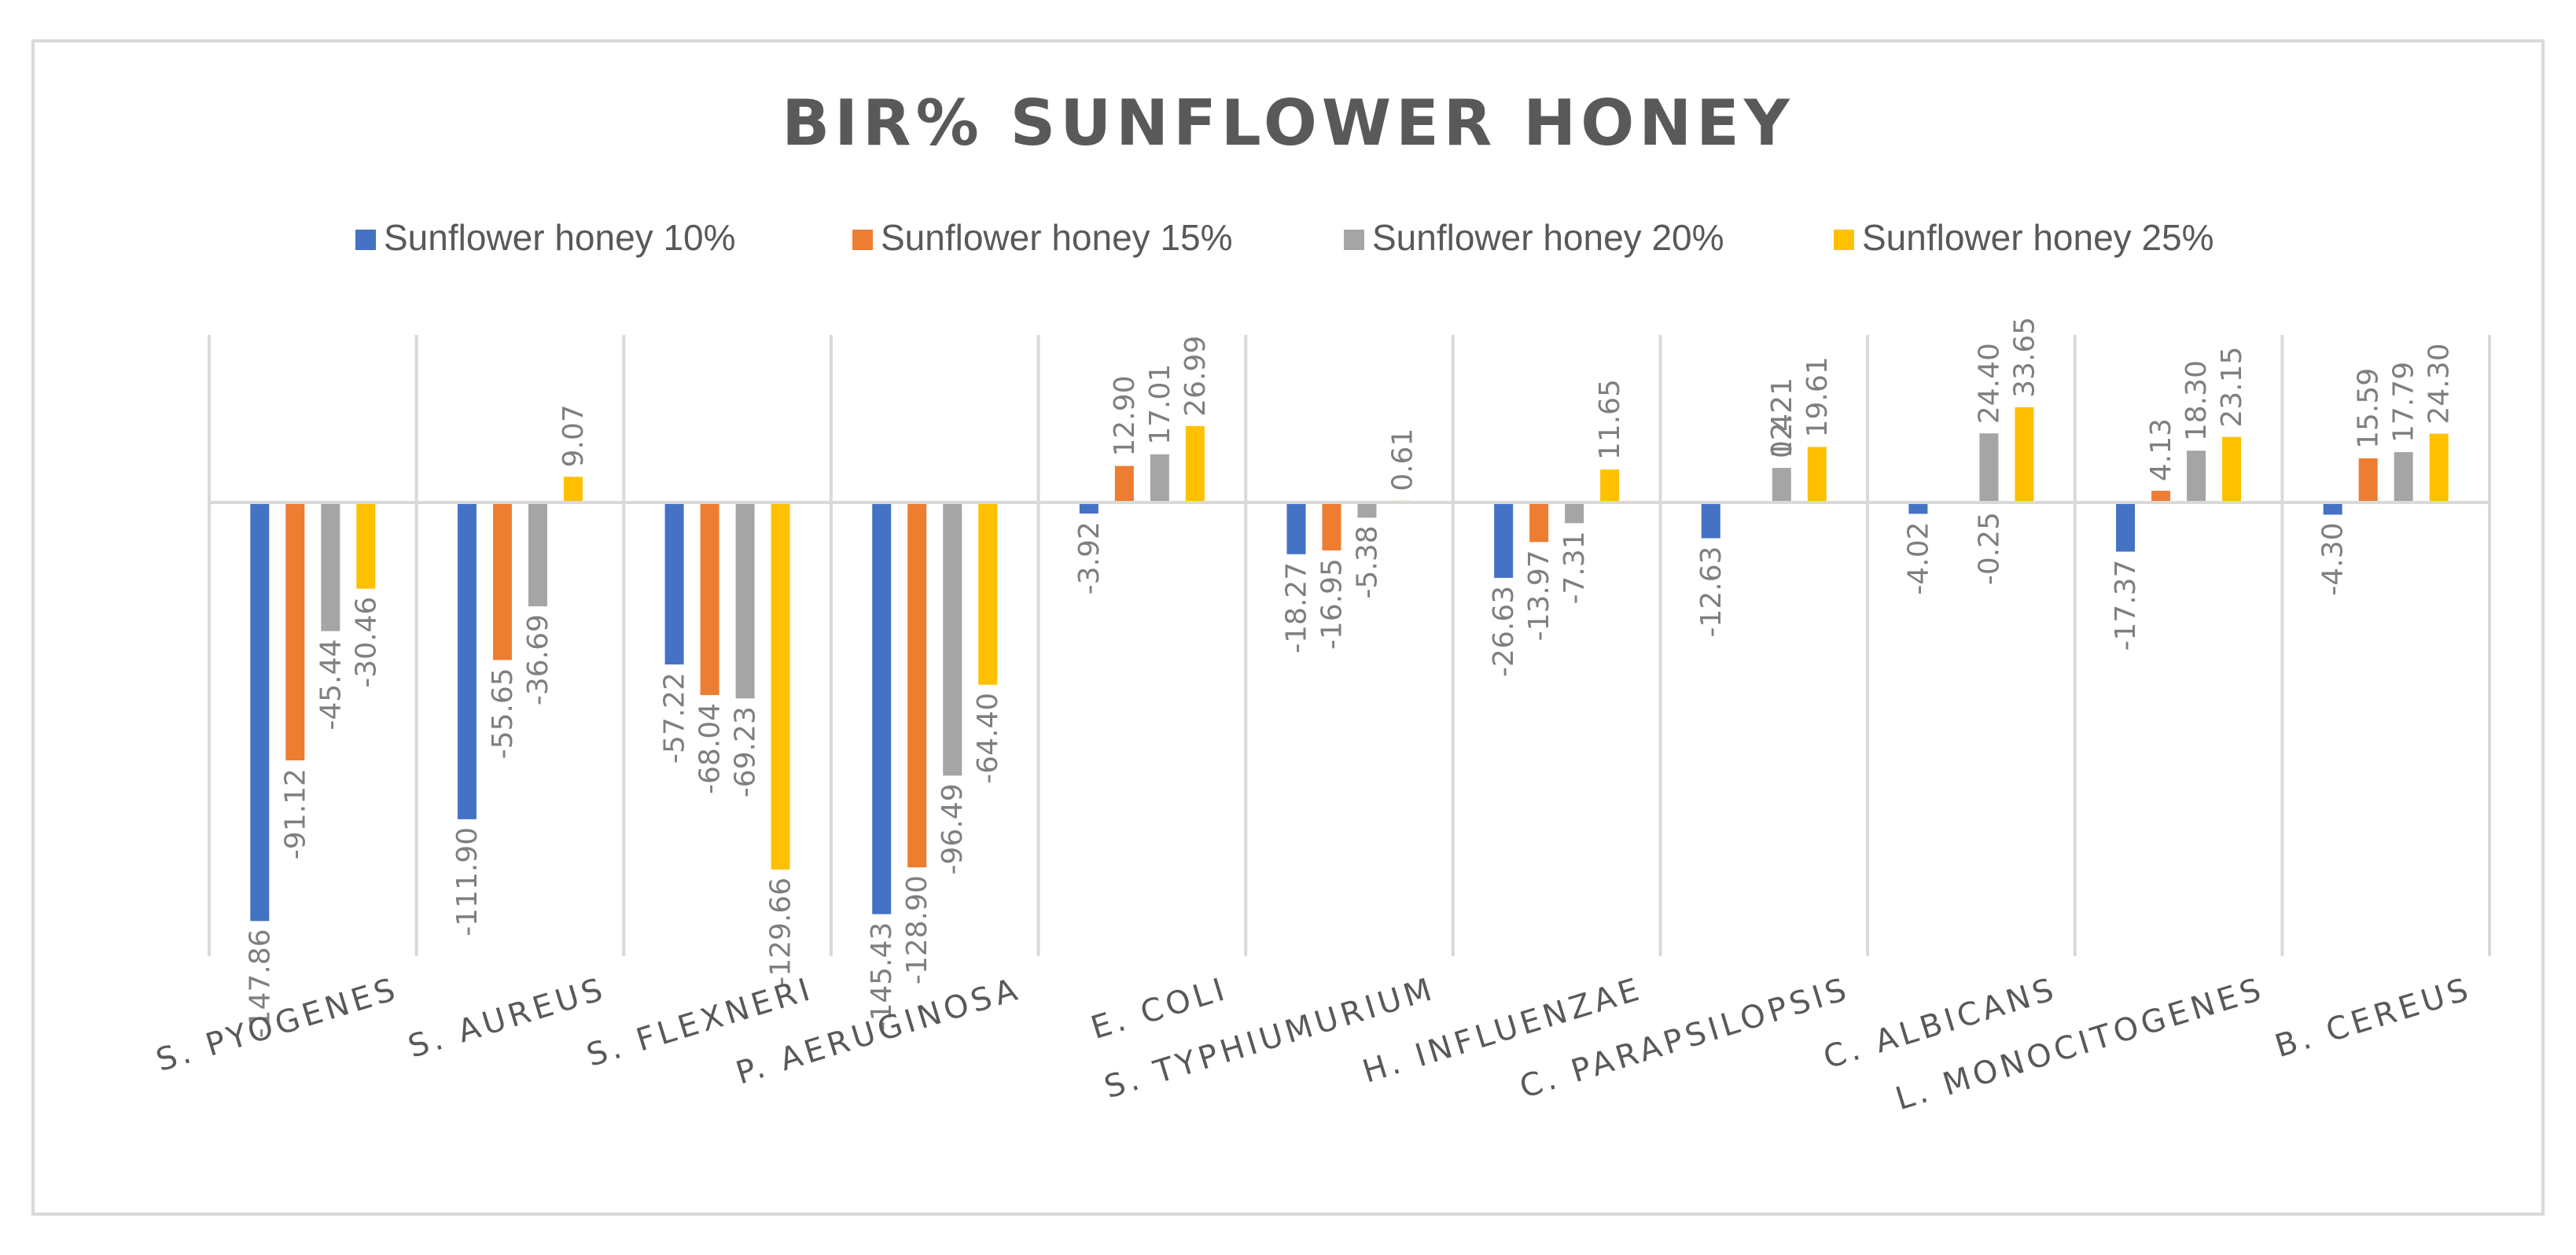 This screenshot has height=1255, width=2576. What do you see at coordinates (746, 751) in the screenshot?
I see `data-label: -69.23` at bounding box center [746, 751].